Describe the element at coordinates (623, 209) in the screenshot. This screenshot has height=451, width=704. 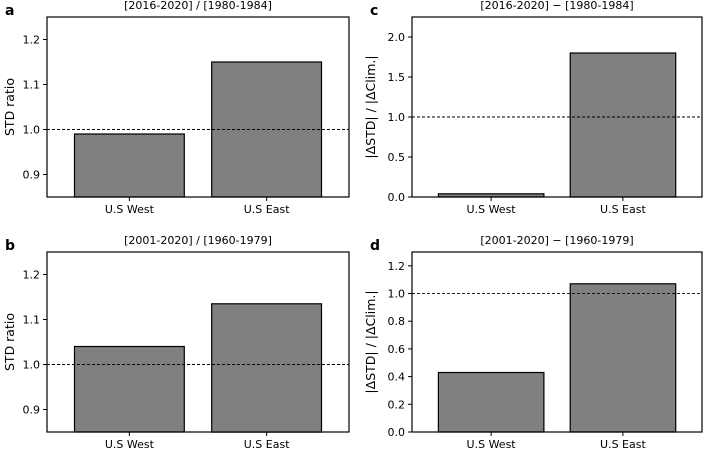
I see `x-tick-label-c-2: U.S East` at that location.